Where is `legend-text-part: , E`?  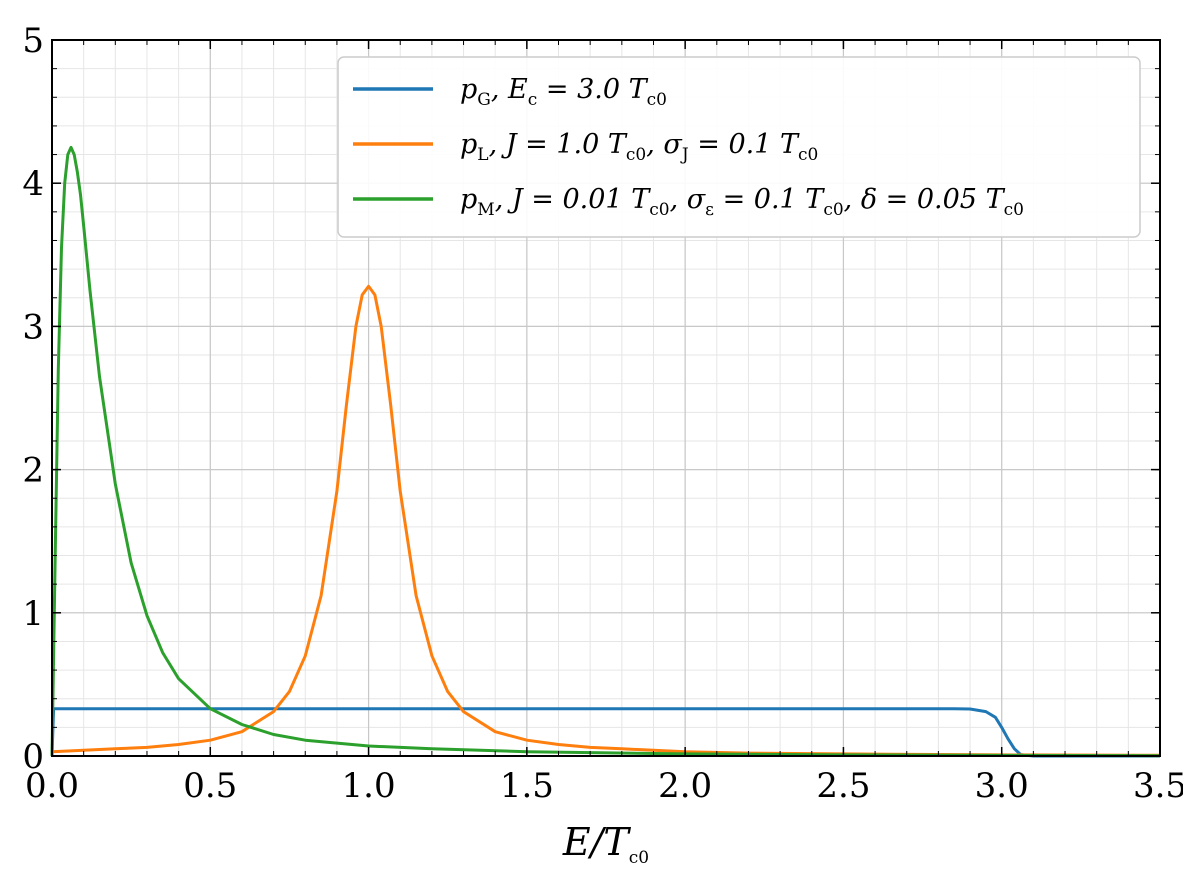 legend-text-part: , E is located at coordinates (509, 89).